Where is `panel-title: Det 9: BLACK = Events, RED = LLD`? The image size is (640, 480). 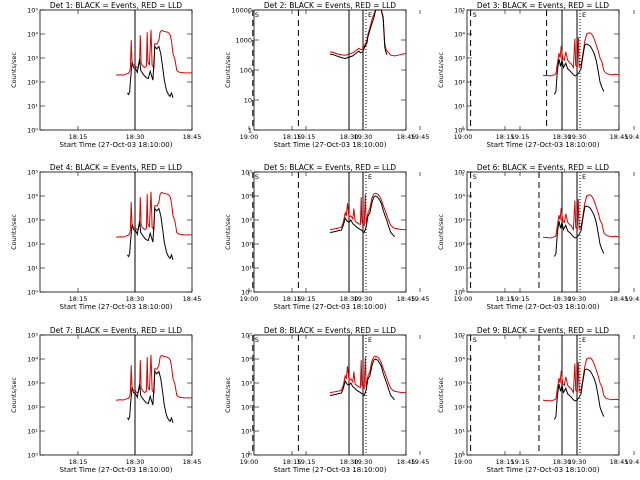
panel-title: Det 9: BLACK = Events, RED = LLD is located at coordinates (543, 330).